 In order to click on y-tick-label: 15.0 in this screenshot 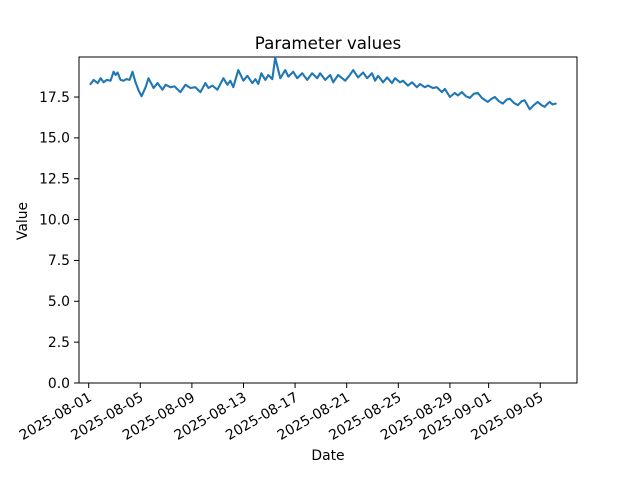, I will do `click(54, 139)`.